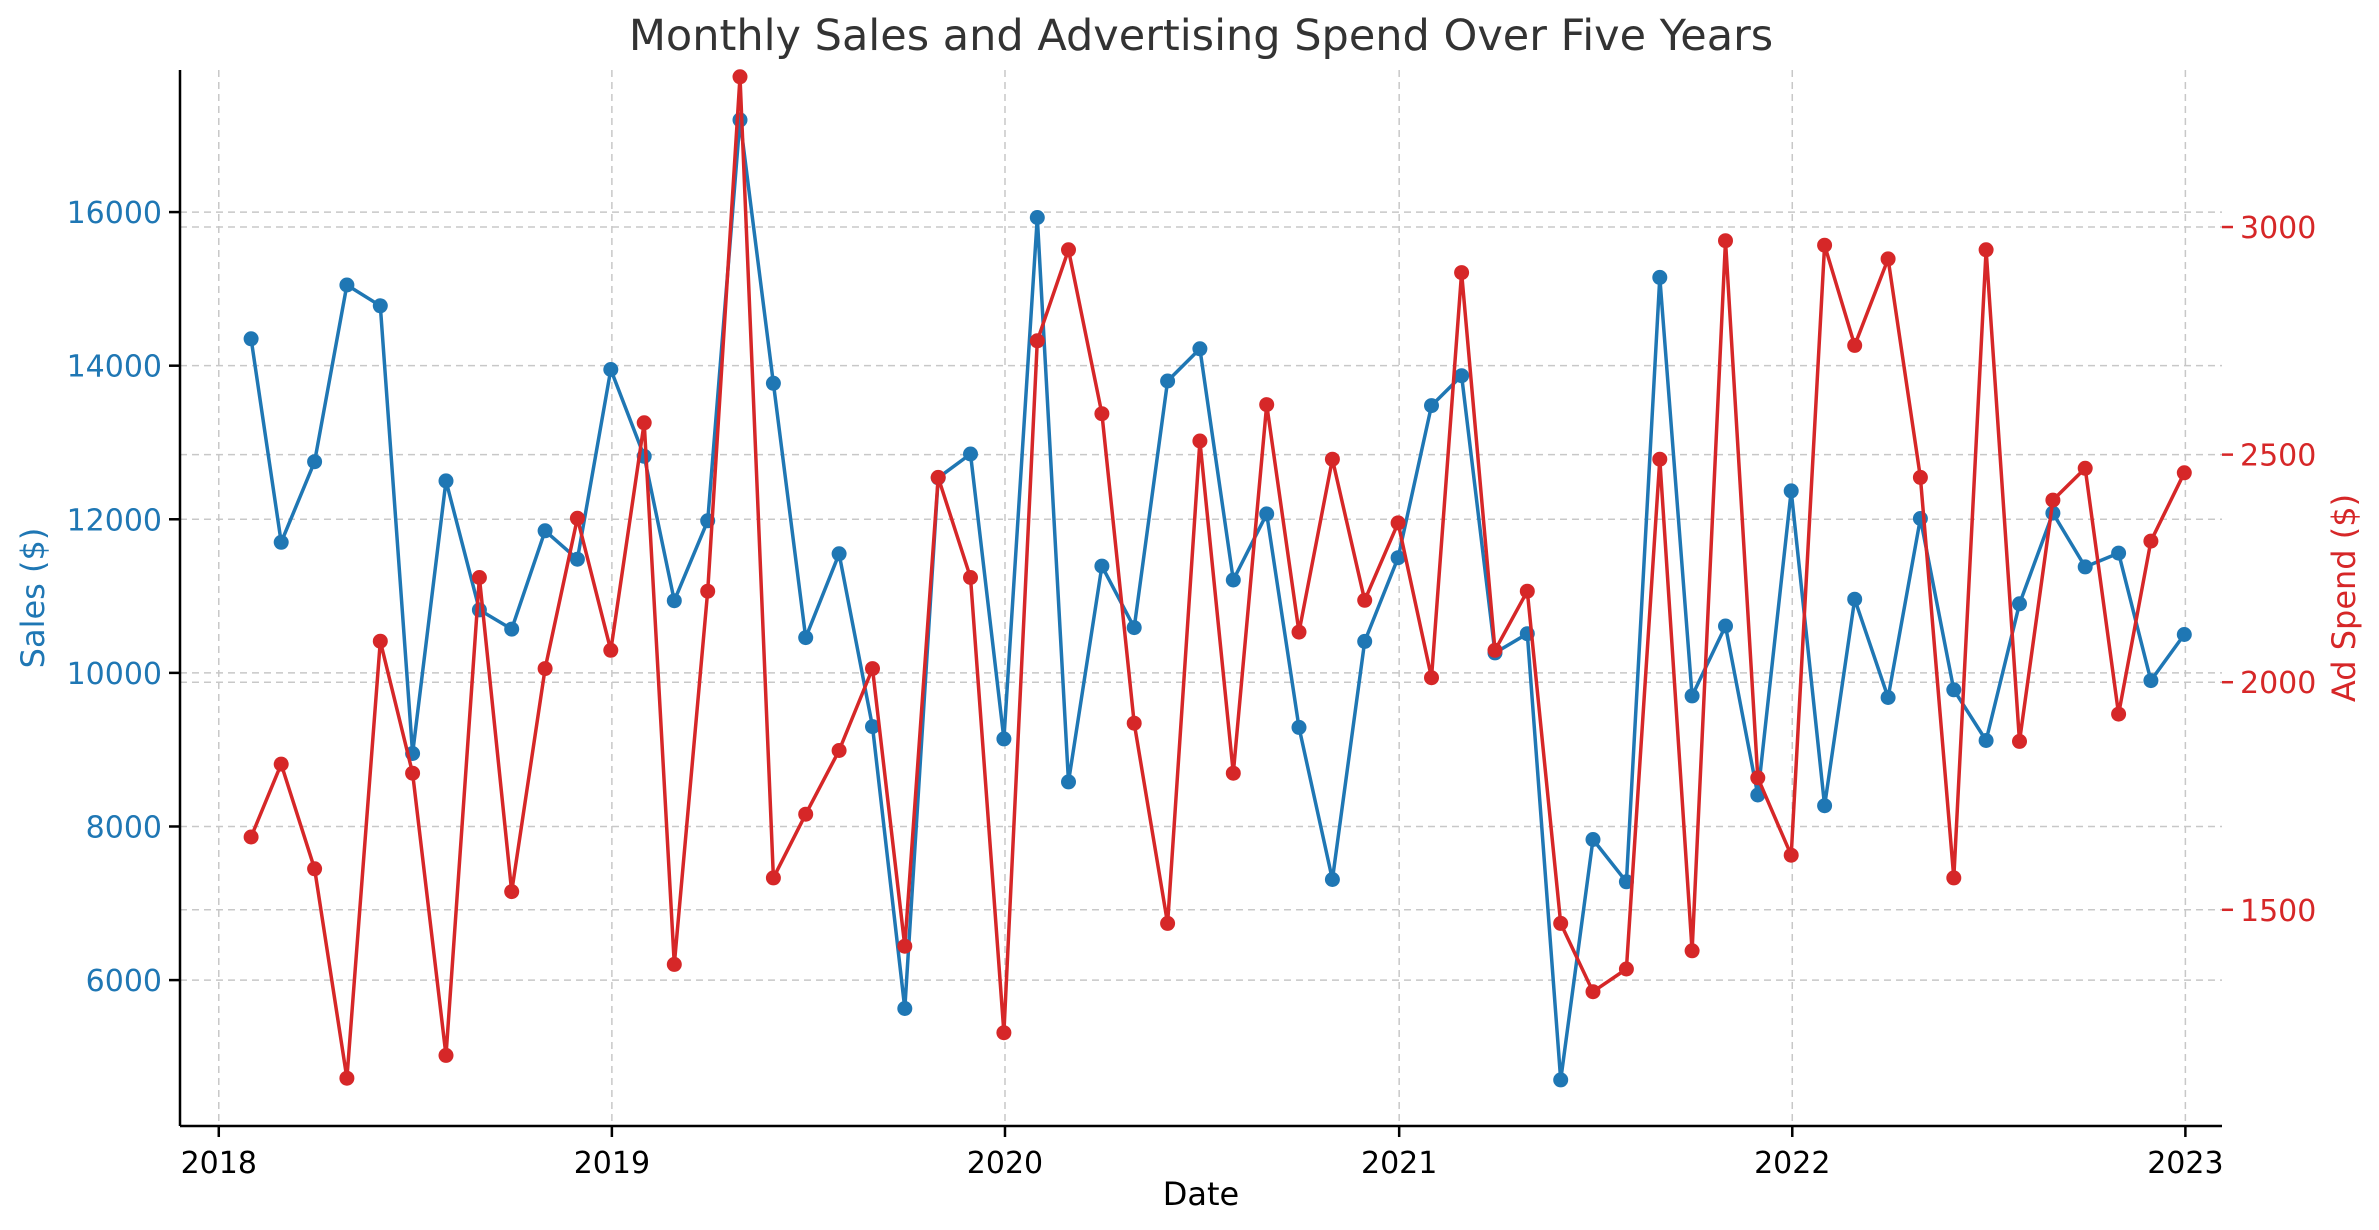 This screenshot has width=2379, height=1230. What do you see at coordinates (1399, 1163) in the screenshot?
I see `x-tick-label-2021: 2021` at bounding box center [1399, 1163].